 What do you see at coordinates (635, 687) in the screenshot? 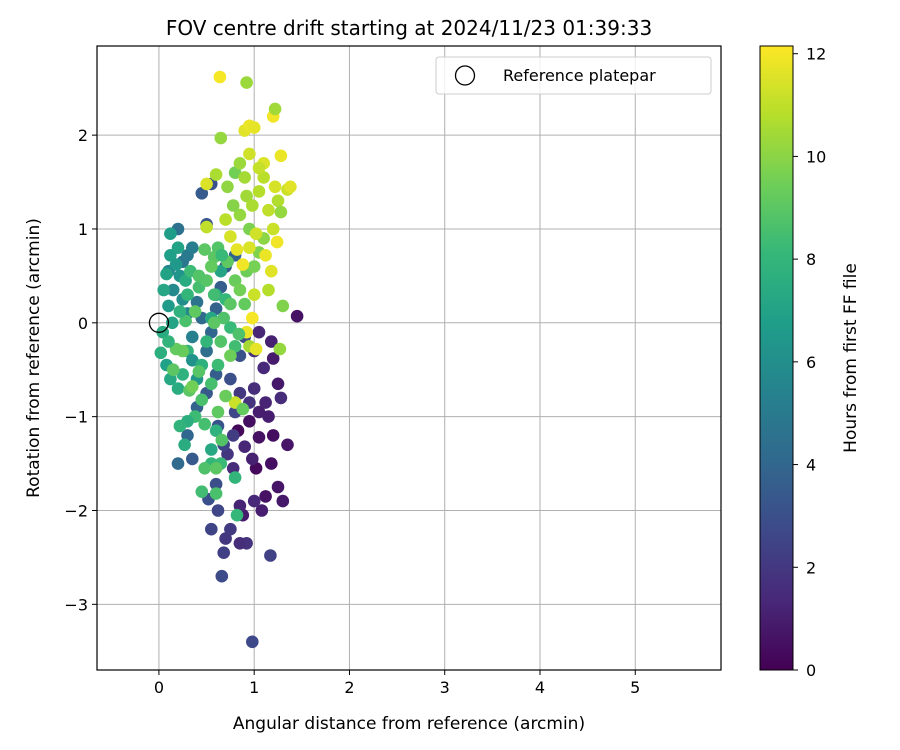
I see `x-tick-label: 5` at bounding box center [635, 687].